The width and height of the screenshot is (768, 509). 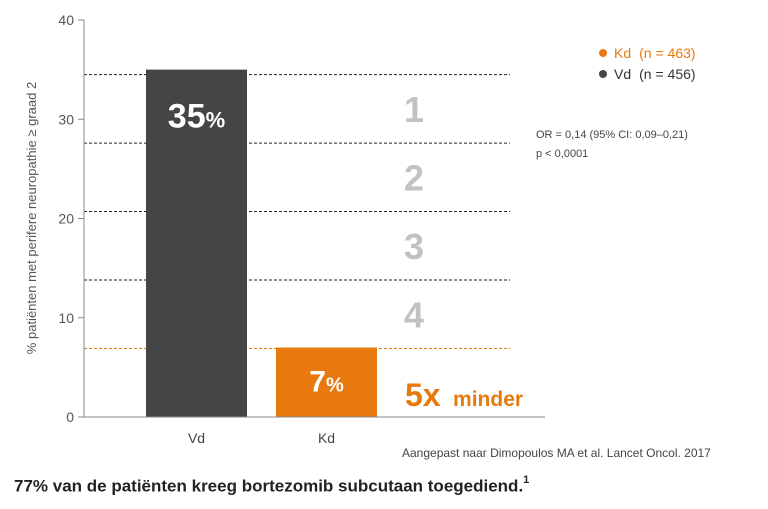 I want to click on legend-entry: Kd (n = 463), so click(x=655, y=53).